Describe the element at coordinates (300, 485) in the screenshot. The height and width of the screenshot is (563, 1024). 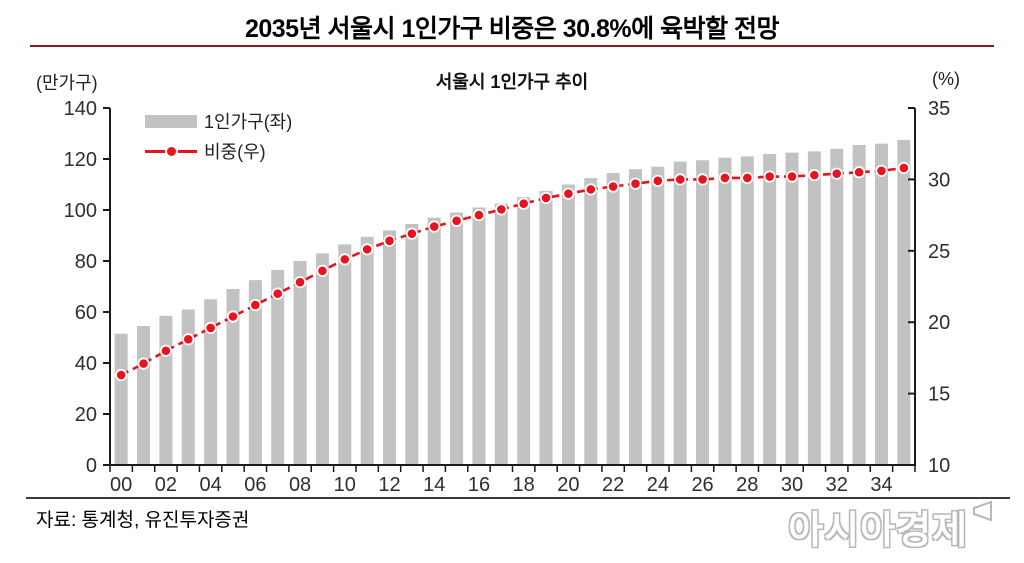
I see `x-tick-label: 08` at that location.